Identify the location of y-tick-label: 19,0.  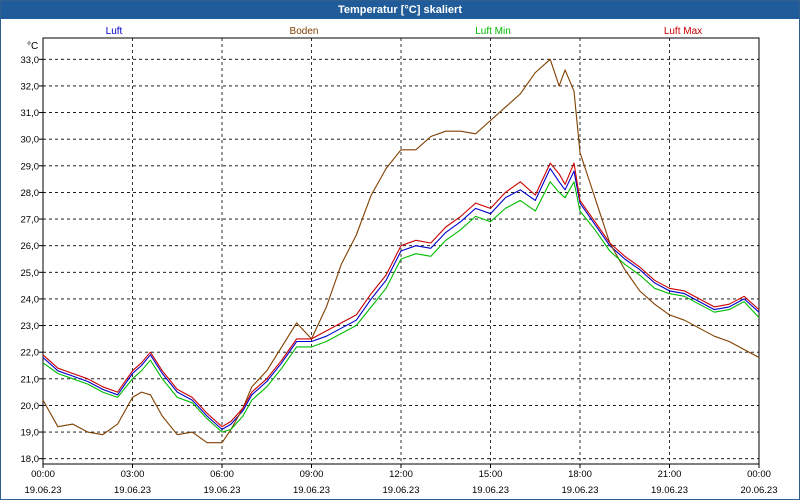
(30, 433).